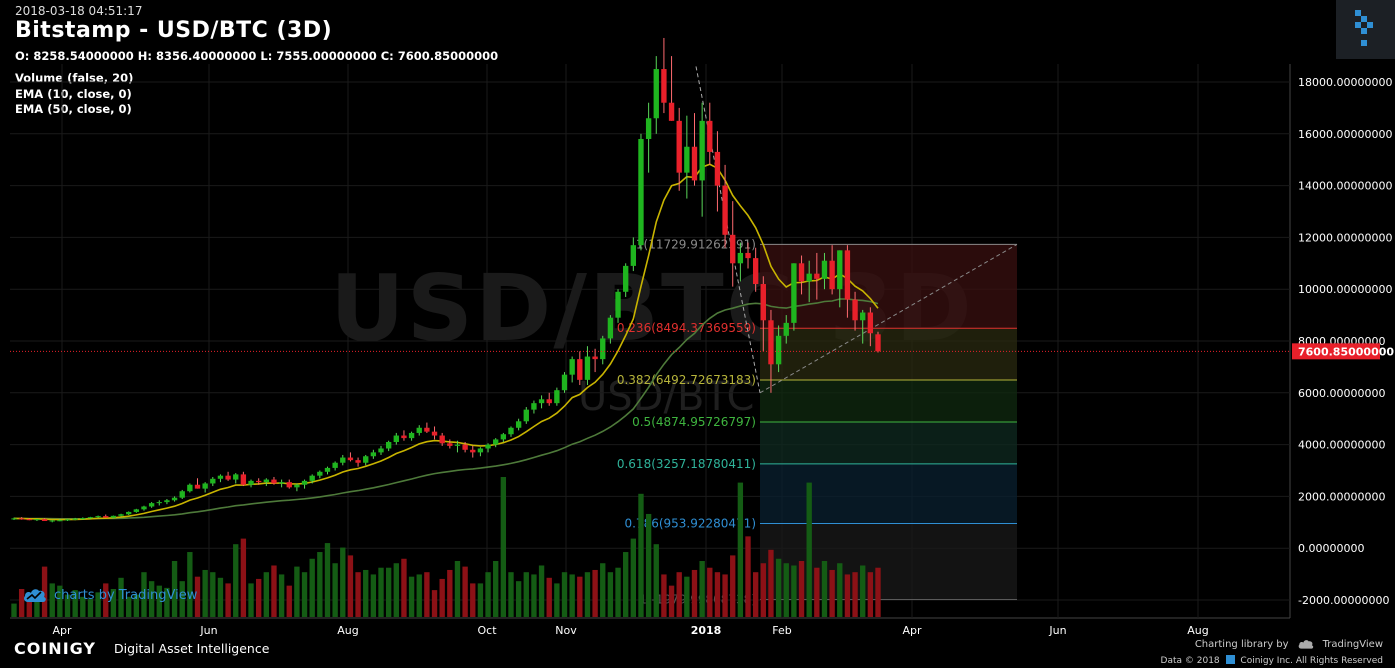  Describe the element at coordinates (174, 30) in the screenshot. I see `chart-title: Bitstamp - USD/BTC (3D)` at that location.